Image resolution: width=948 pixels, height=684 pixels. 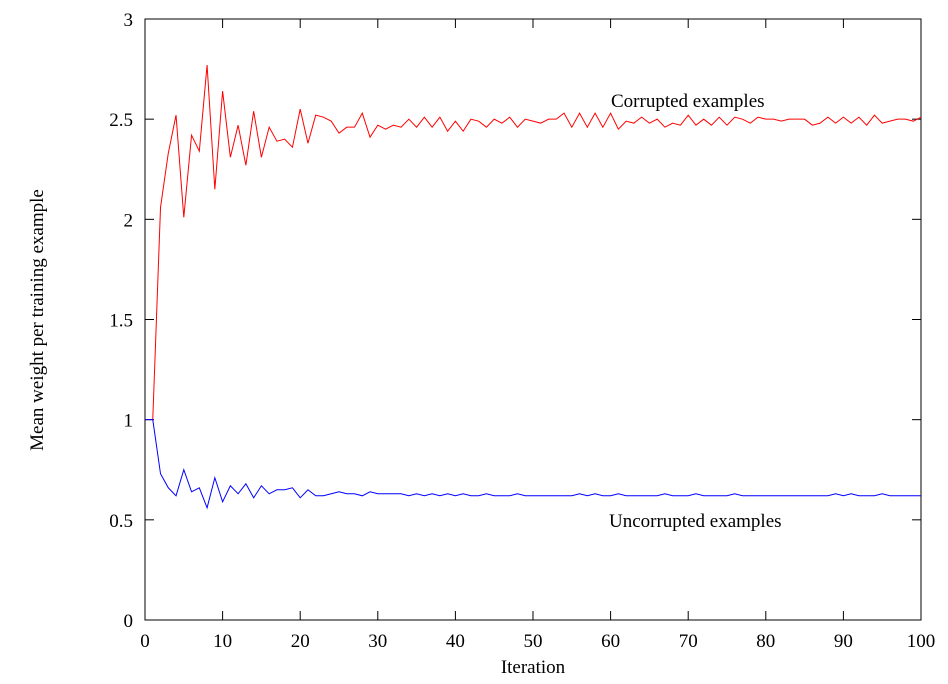 What do you see at coordinates (222, 641) in the screenshot?
I see `x-tick-label: 10` at bounding box center [222, 641].